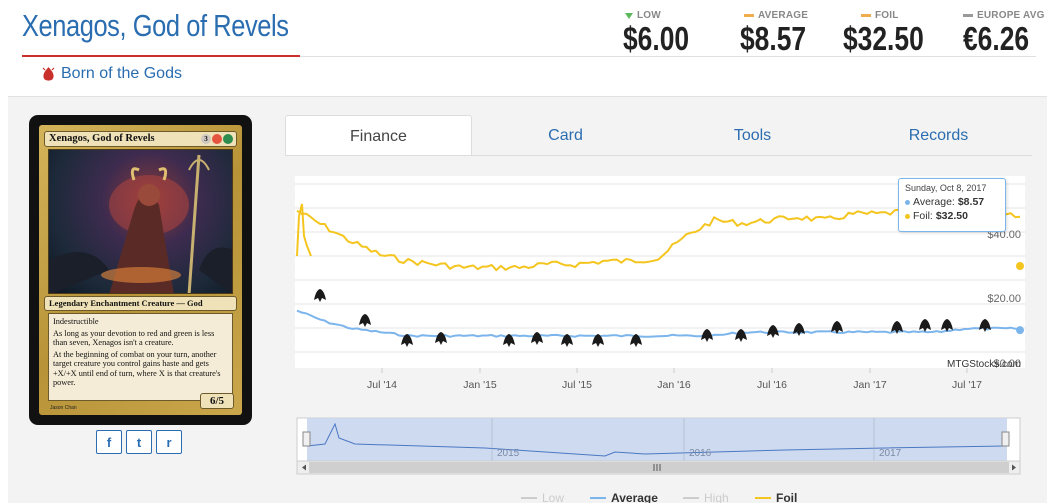 The image size is (1047, 503). What do you see at coordinates (772, 385) in the screenshot?
I see `x-tick-label: Jul '16` at bounding box center [772, 385].